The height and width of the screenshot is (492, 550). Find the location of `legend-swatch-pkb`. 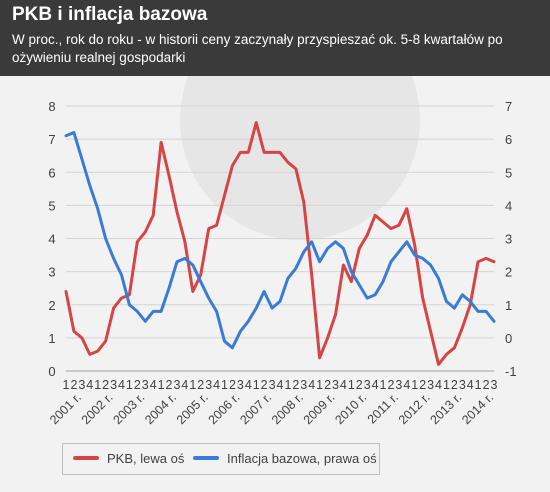

legend-swatch-pkb is located at coordinates (86, 458).